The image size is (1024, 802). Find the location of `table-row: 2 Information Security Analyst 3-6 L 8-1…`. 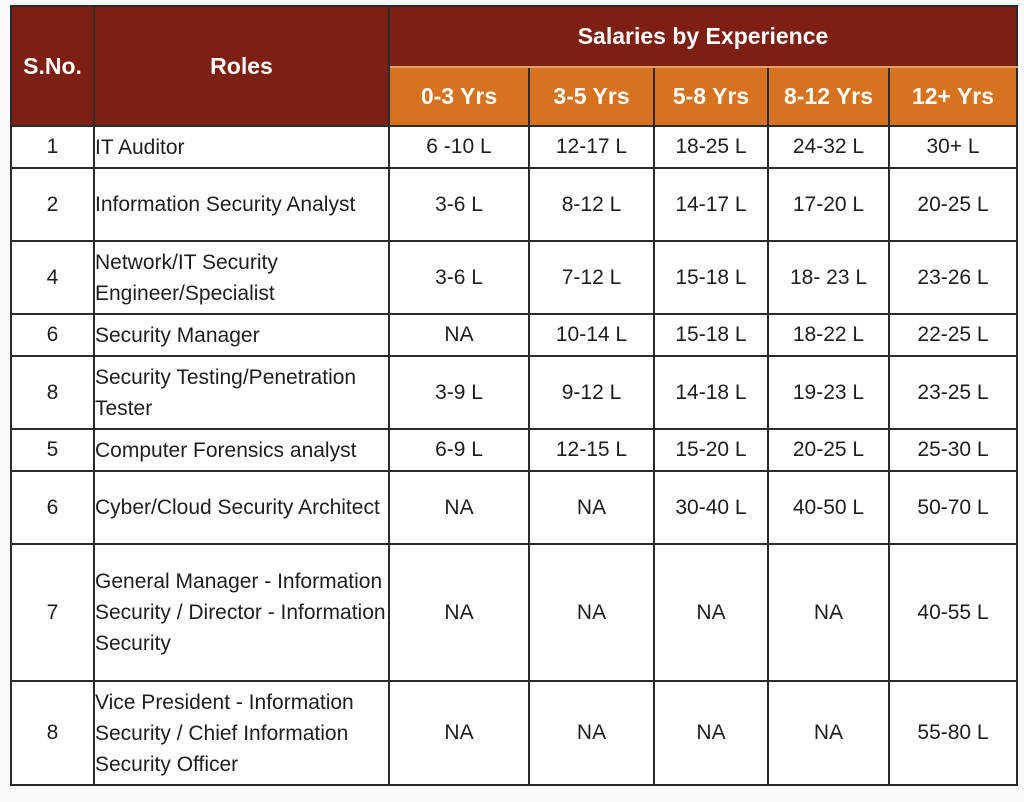

table-row: 2 Information Security Analyst 3-6 L 8-1… is located at coordinates (514, 204).